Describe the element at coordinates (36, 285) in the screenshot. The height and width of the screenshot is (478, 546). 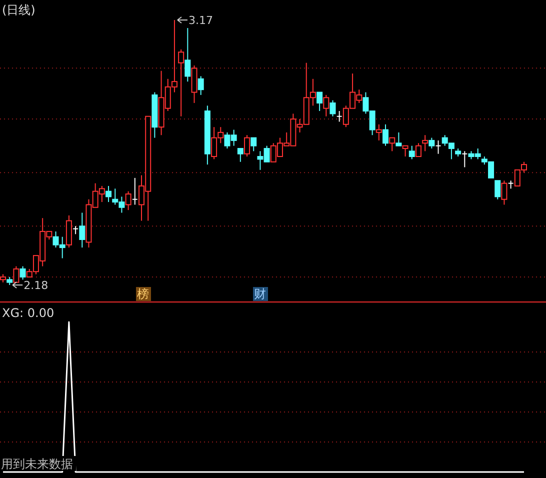
I see `annotation: 2.18` at that location.